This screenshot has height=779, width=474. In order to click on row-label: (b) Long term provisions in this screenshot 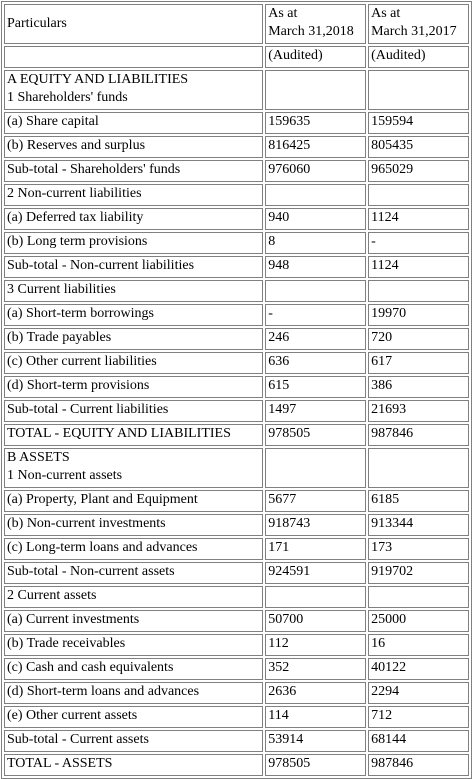, I will do `click(134, 243)`.